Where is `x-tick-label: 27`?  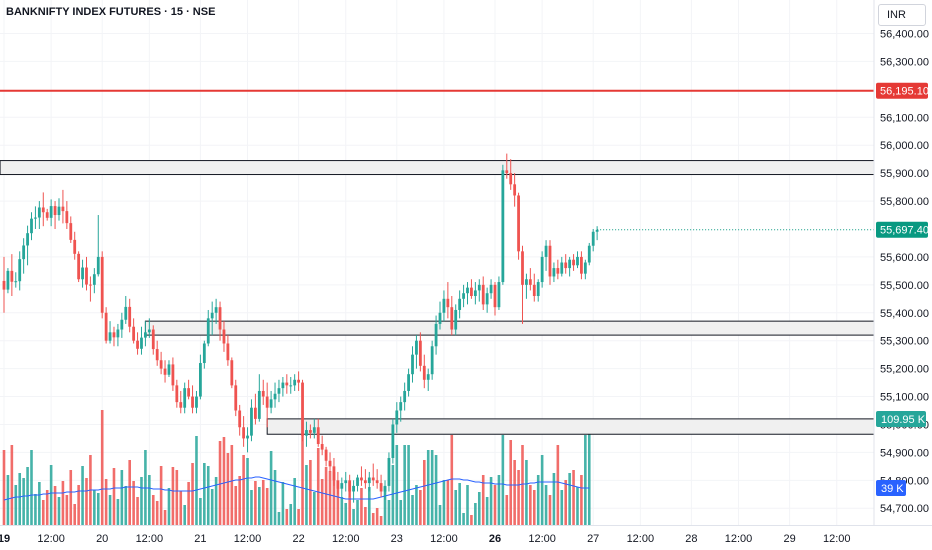
x-tick-label: 27 is located at coordinates (593, 539).